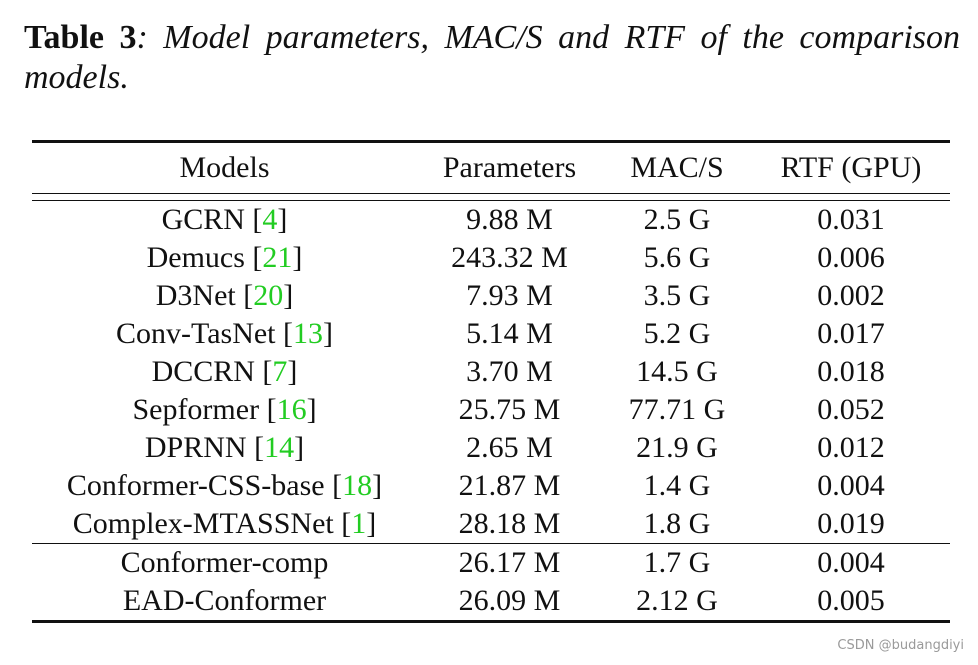 The height and width of the screenshot is (665, 978). What do you see at coordinates (195, 257) in the screenshot?
I see `model-name: Demucs` at bounding box center [195, 257].